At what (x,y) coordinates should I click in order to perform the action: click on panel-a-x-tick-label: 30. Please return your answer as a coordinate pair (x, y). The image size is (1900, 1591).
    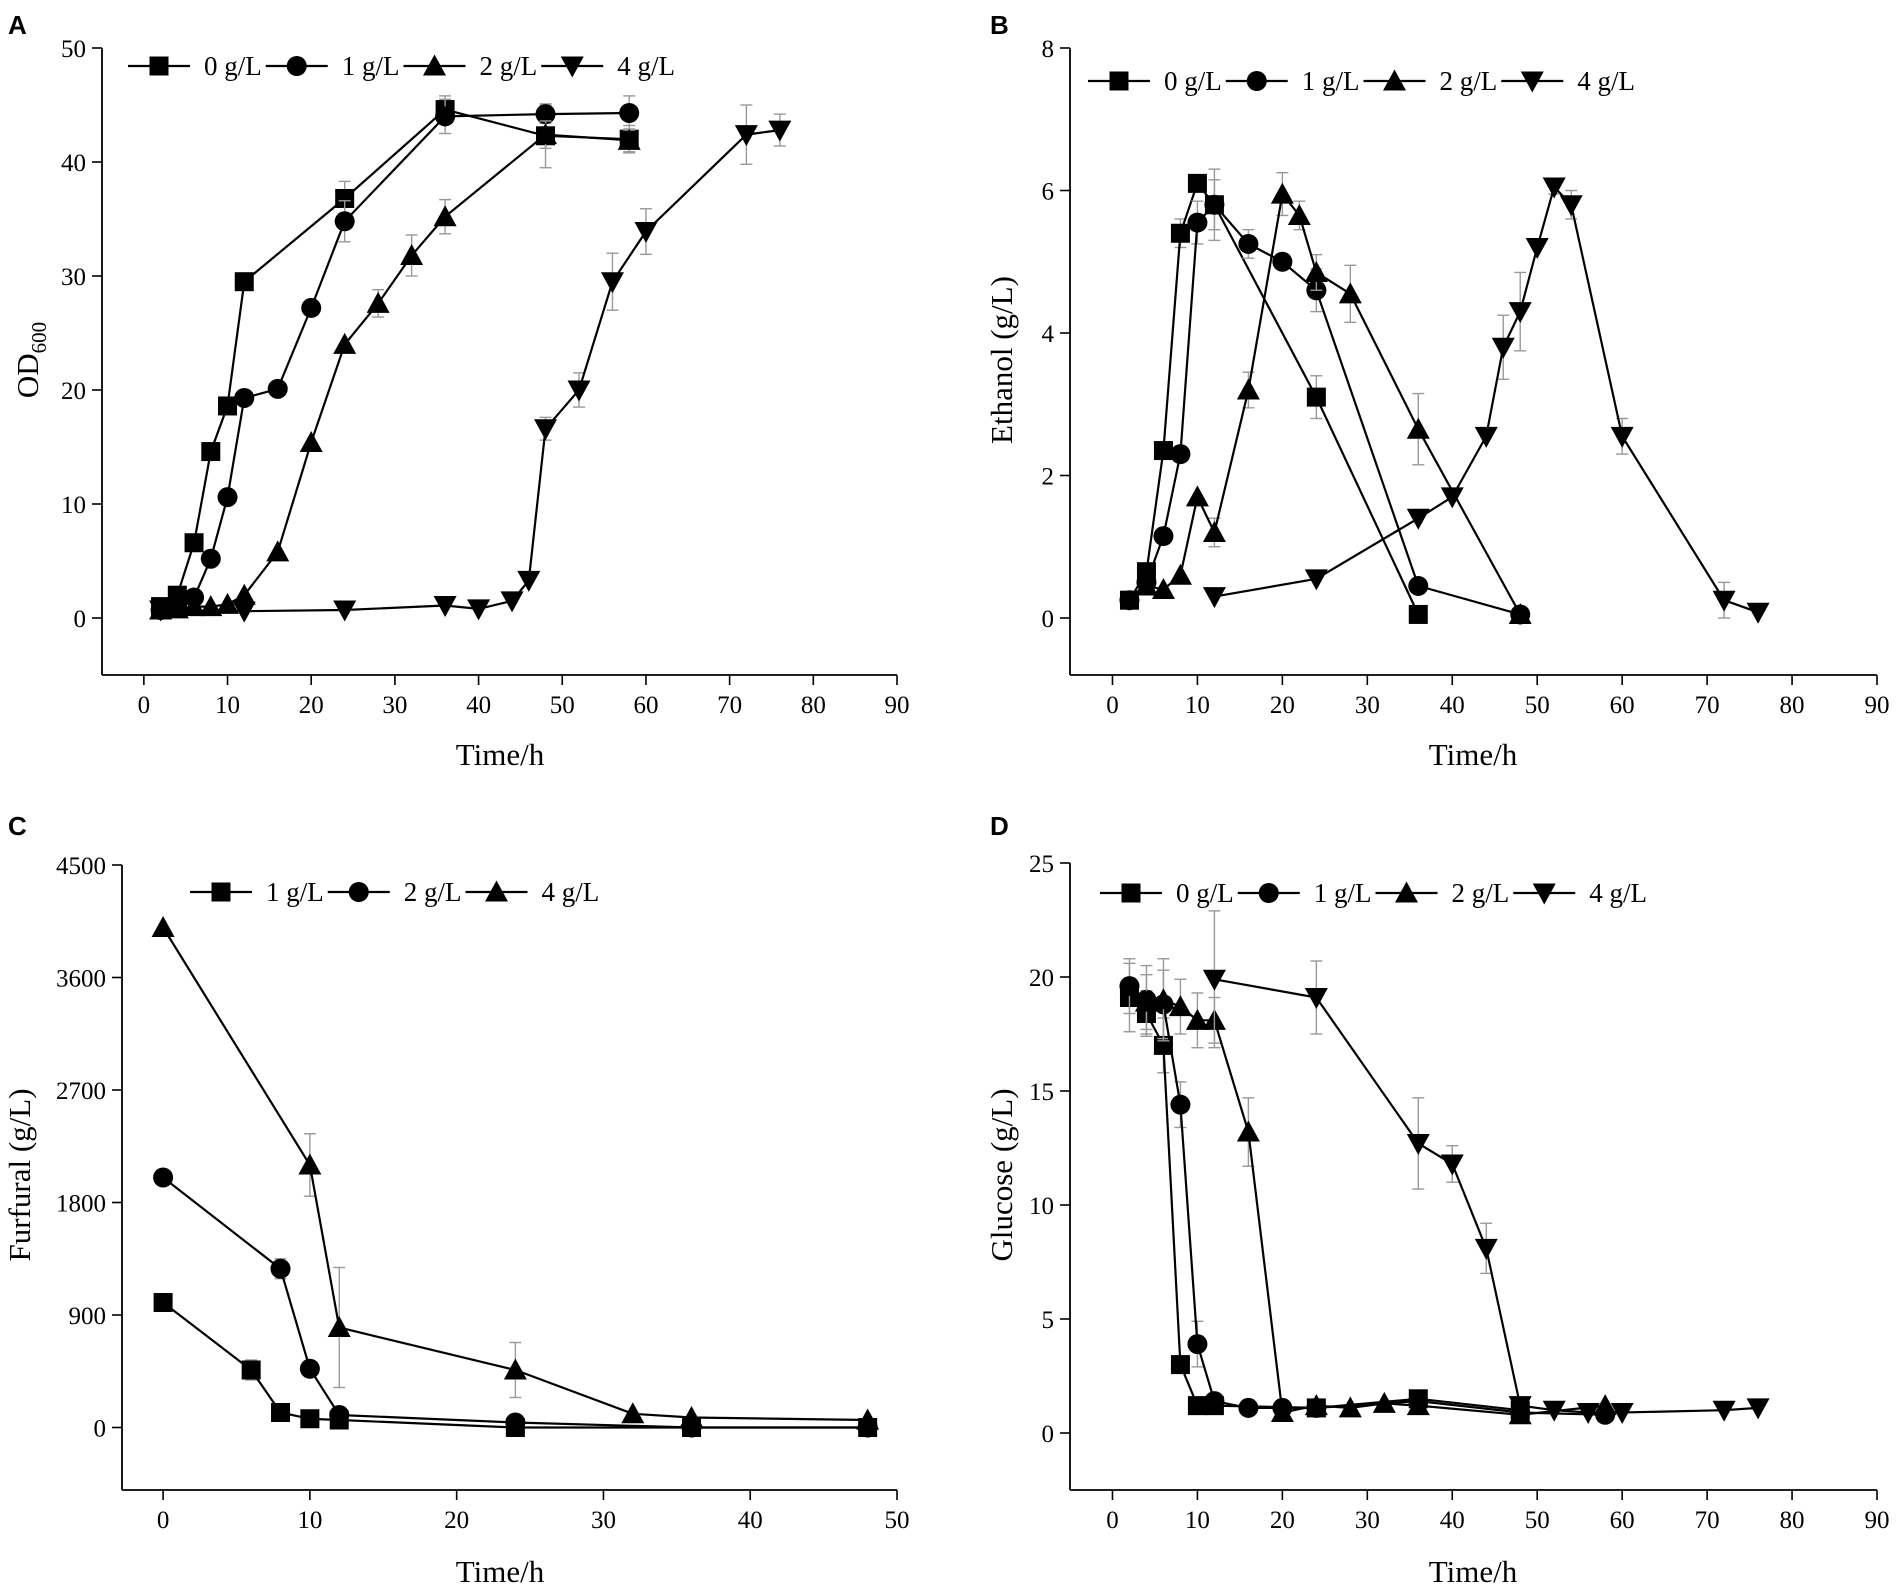
    Looking at the image, I should click on (394, 705).